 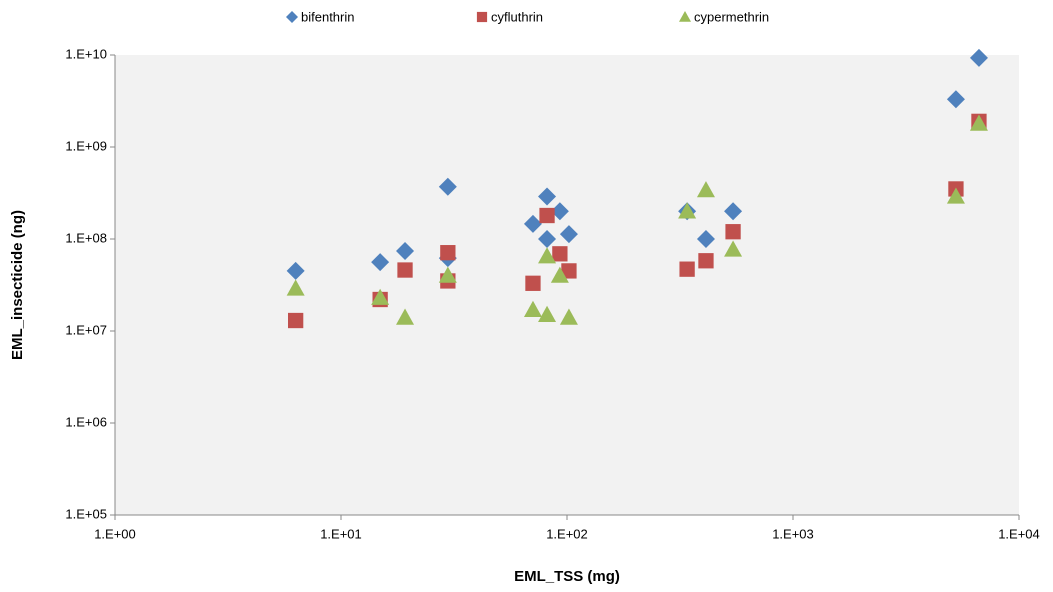 What do you see at coordinates (86, 145) in the screenshot?
I see `y-tick-label: 1.E+09` at bounding box center [86, 145].